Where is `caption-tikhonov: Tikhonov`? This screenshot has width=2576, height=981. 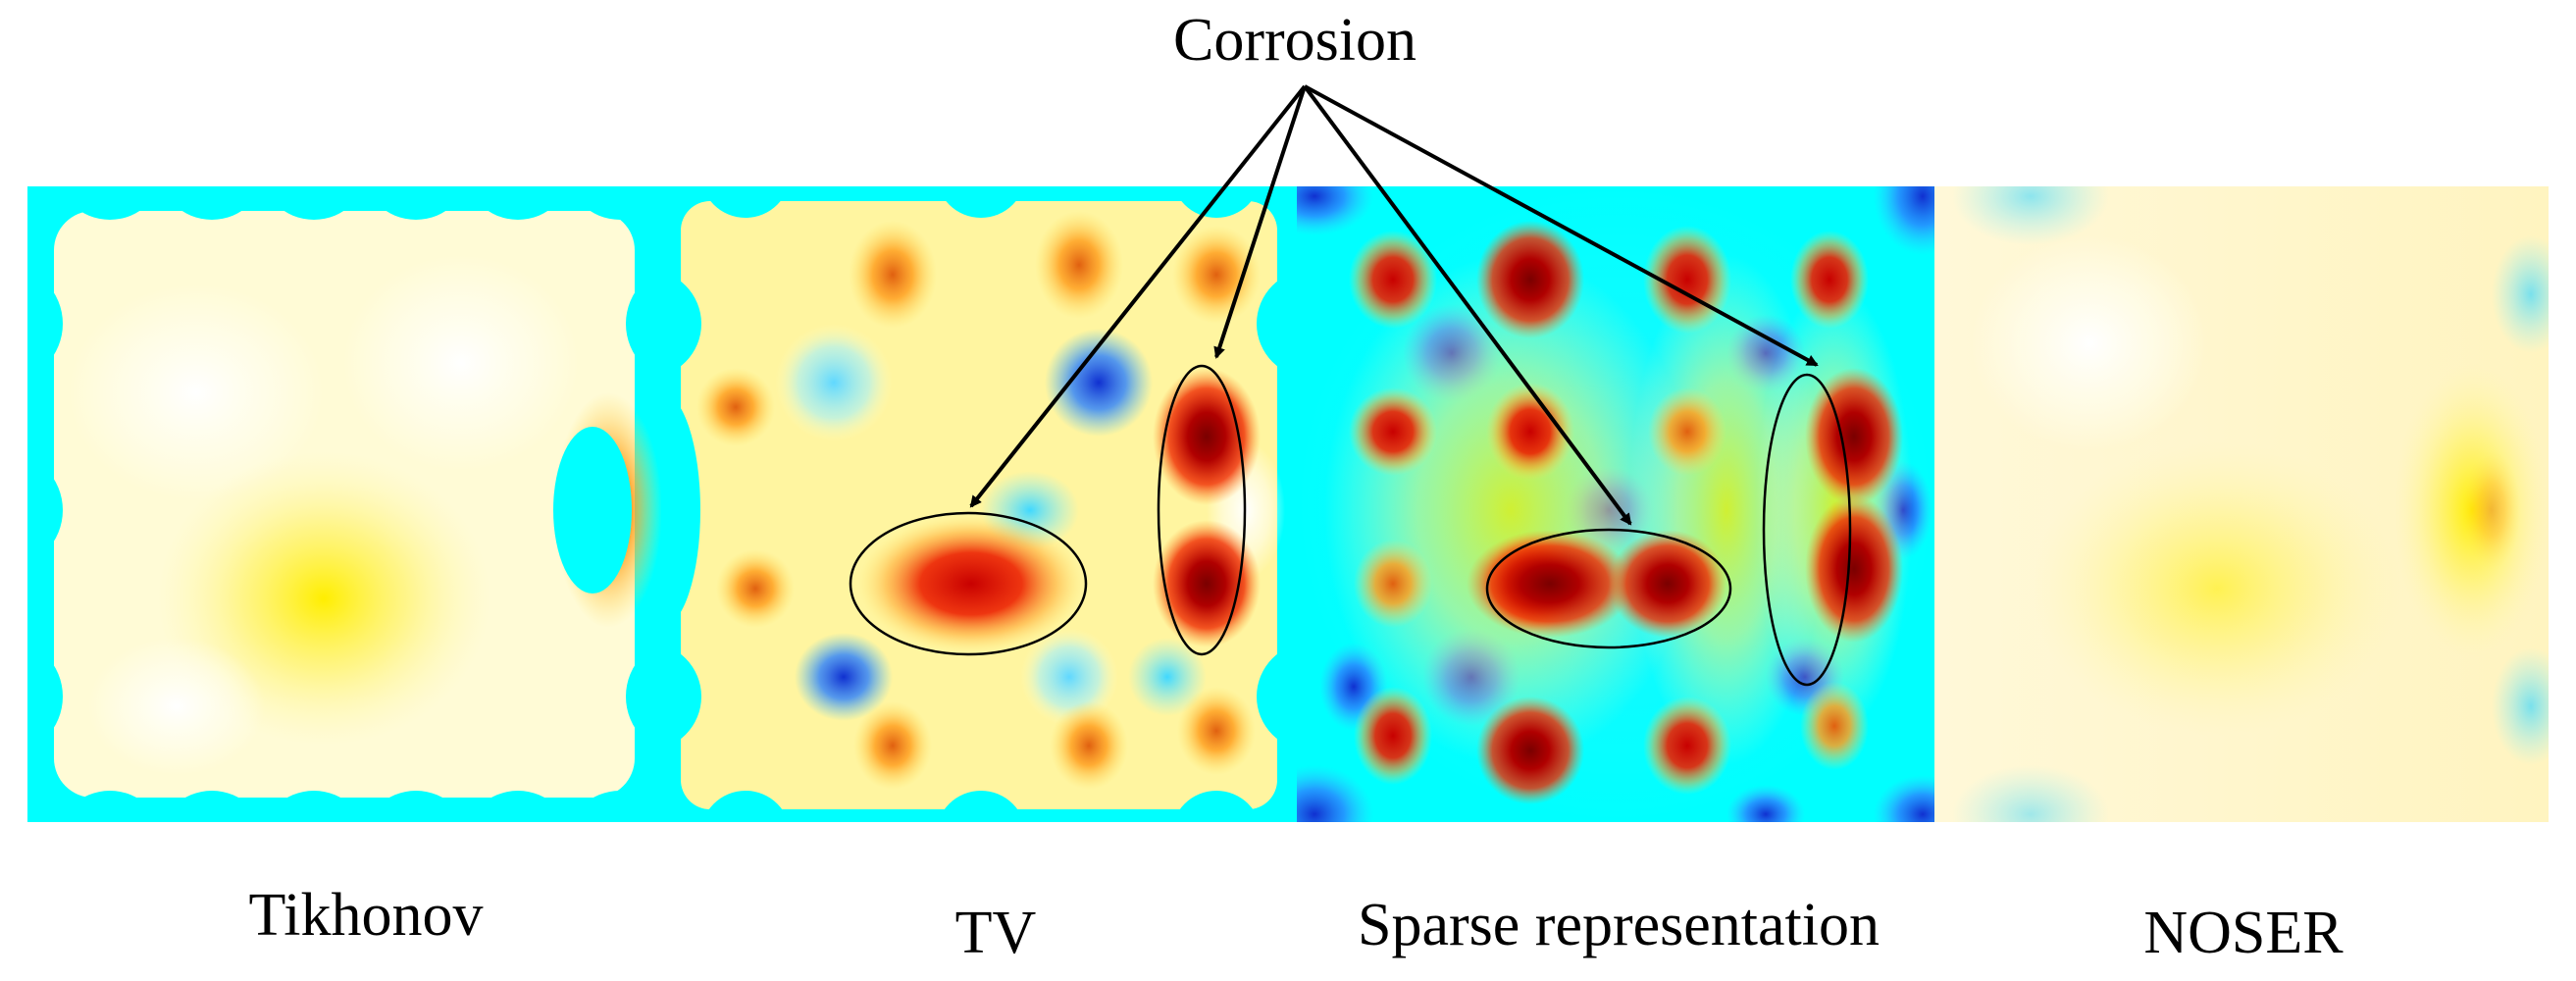 caption-tikhonov: Tikhonov is located at coordinates (366, 915).